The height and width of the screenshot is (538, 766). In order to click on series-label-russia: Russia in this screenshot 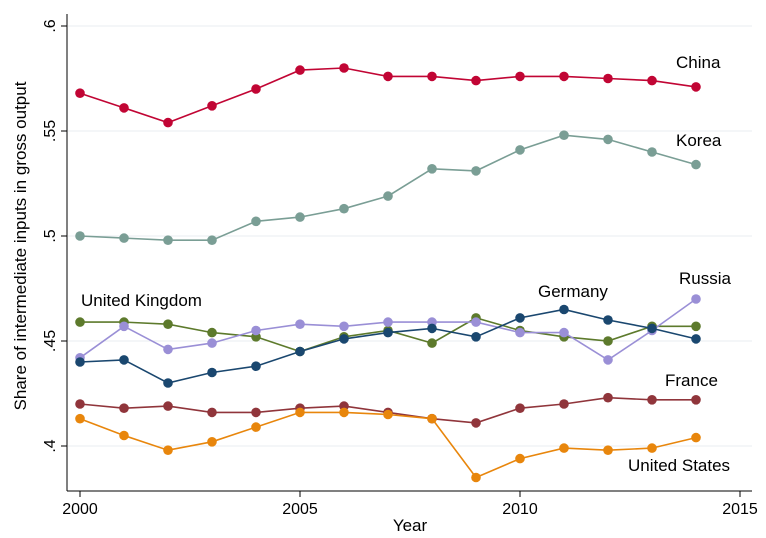, I will do `click(705, 278)`.